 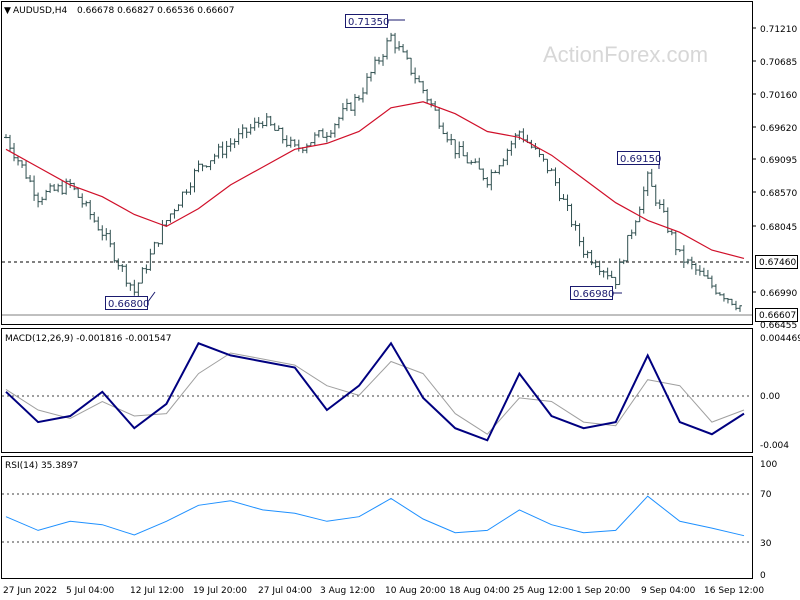 What do you see at coordinates (603, 591) in the screenshot?
I see `x-tick: 1 Sep 20:00` at bounding box center [603, 591].